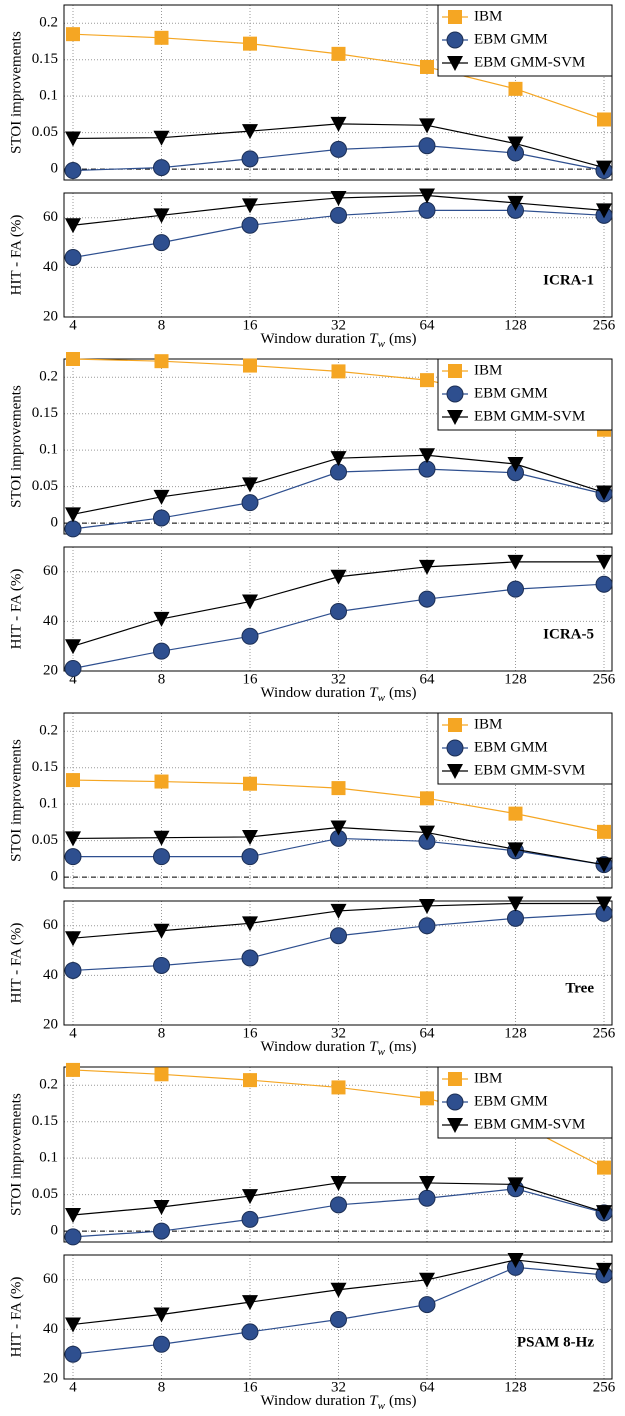 This screenshot has height=1416, width=625. Describe the element at coordinates (339, 340) in the screenshot. I see `x-axis-label: Window duration Tw (ms)` at that location.